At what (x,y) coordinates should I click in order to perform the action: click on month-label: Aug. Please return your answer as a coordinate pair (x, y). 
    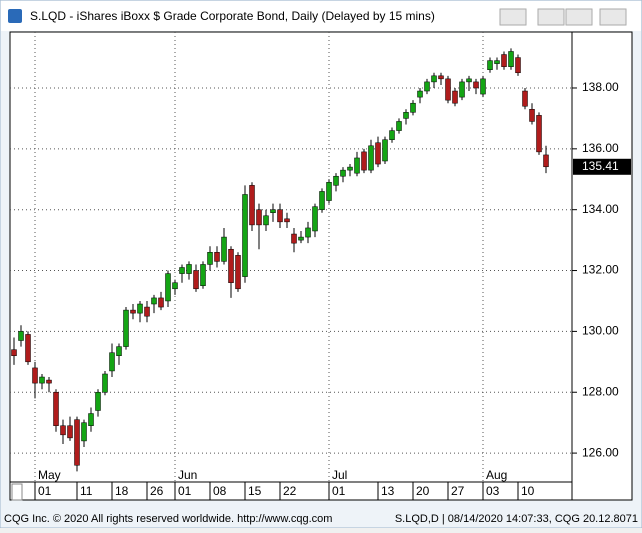
    Looking at the image, I should click on (496, 475).